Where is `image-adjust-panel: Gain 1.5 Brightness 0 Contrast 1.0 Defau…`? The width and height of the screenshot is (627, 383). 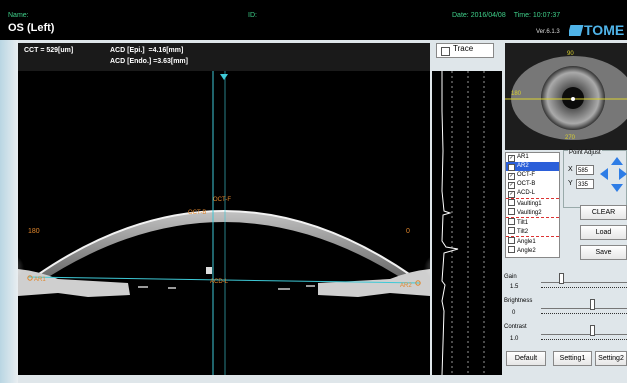
image-adjust-panel: Gain 1.5 Brightness 0 Contrast 1.0 Defau… is located at coordinates (564, 323).